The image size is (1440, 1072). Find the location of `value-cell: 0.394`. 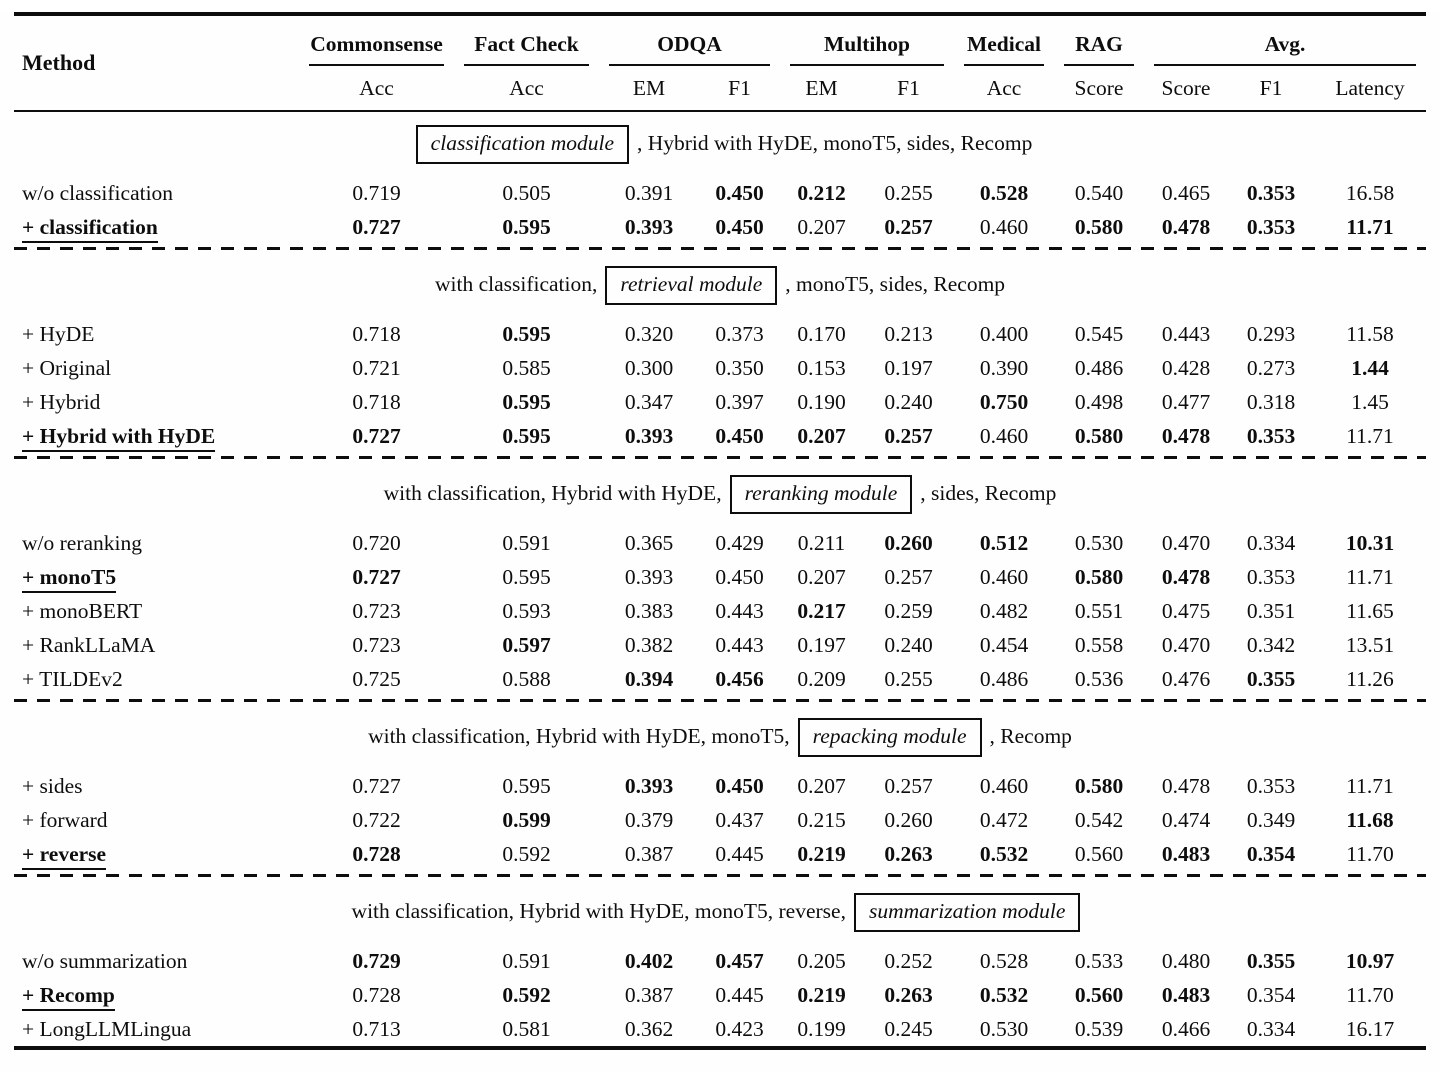

value-cell: 0.394 is located at coordinates (649, 679).